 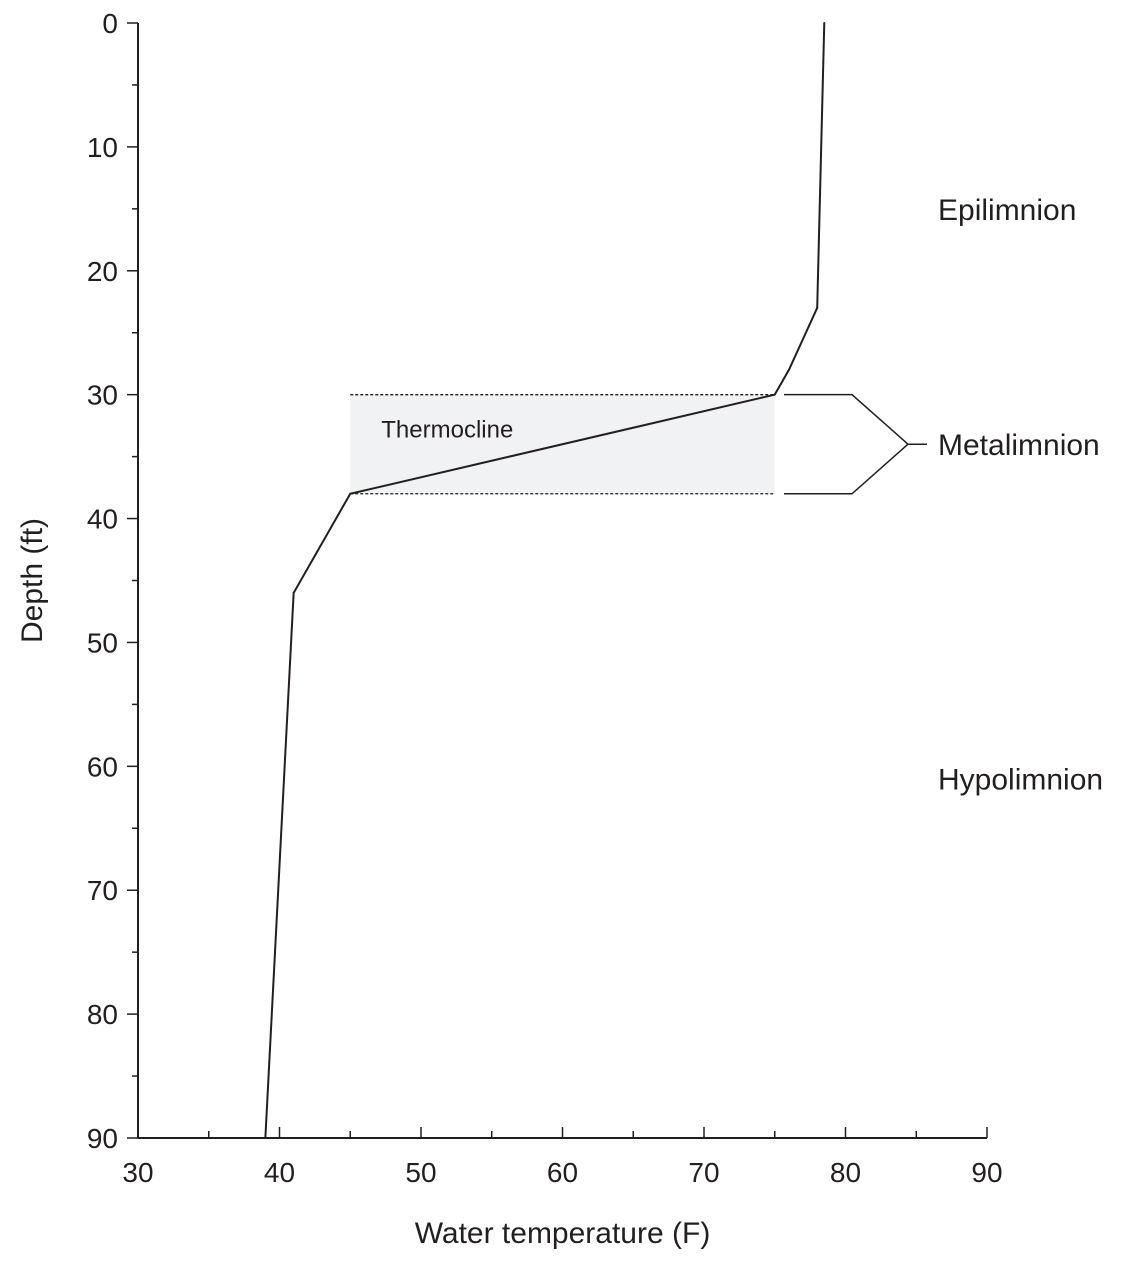 What do you see at coordinates (1019, 445) in the screenshot?
I see `zone-label-metalimnion: Metalimnion` at bounding box center [1019, 445].